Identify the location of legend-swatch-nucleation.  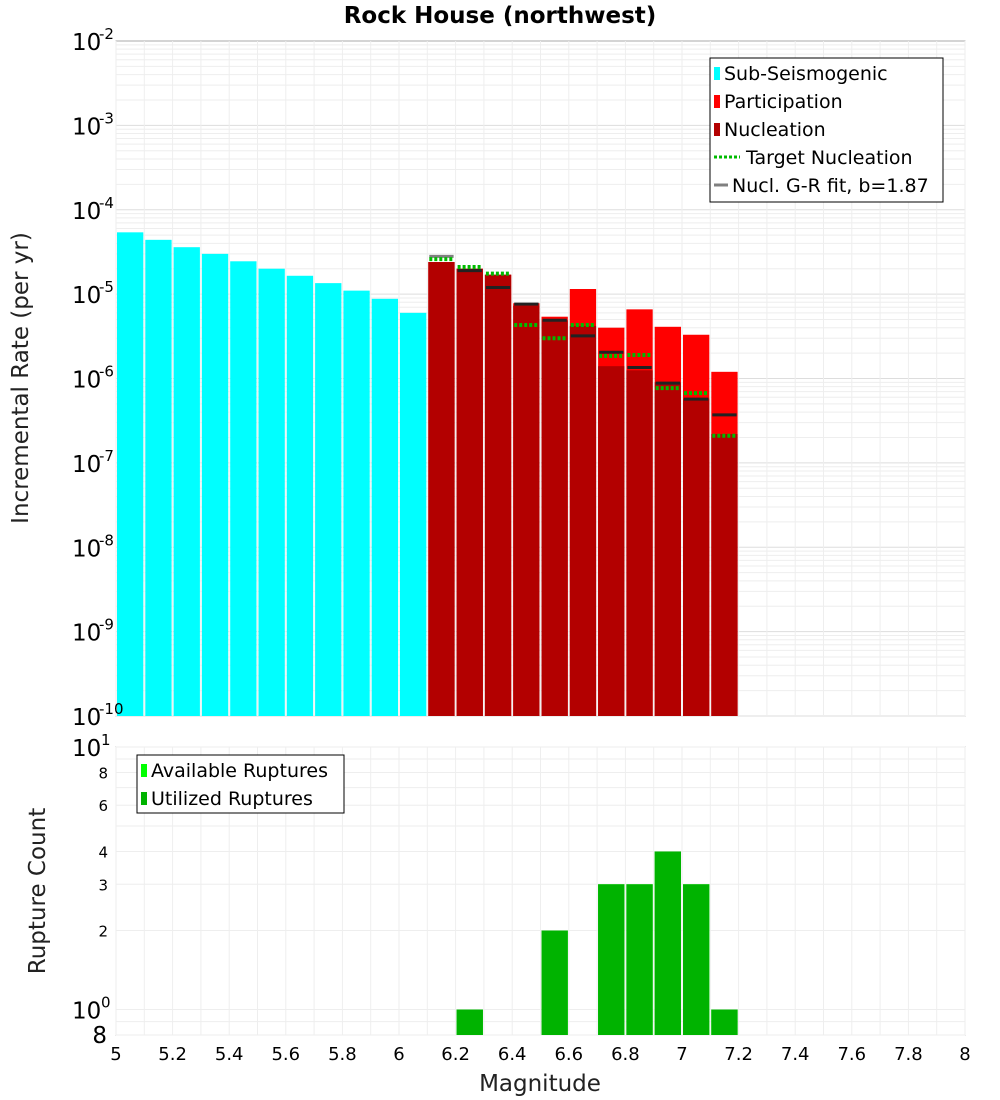
(717, 129).